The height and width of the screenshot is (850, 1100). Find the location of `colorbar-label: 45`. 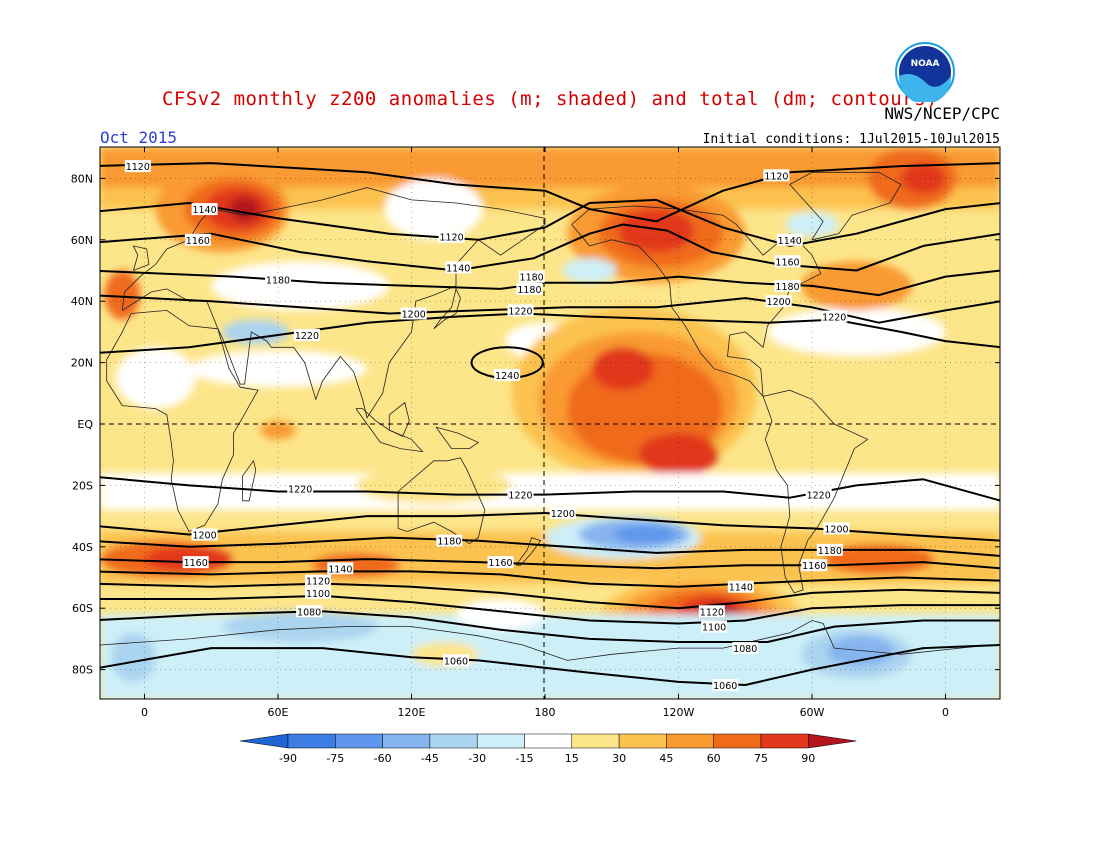

colorbar-label: 45 is located at coordinates (666, 758).